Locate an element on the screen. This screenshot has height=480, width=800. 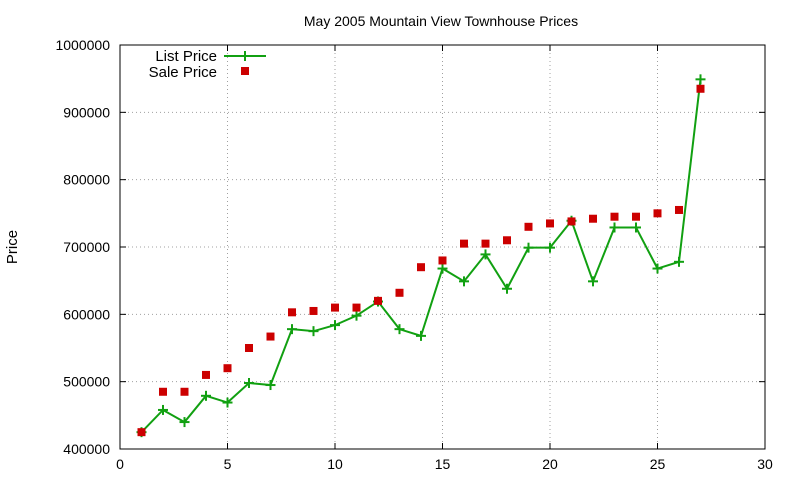
x-tick-label: 10 is located at coordinates (335, 464).